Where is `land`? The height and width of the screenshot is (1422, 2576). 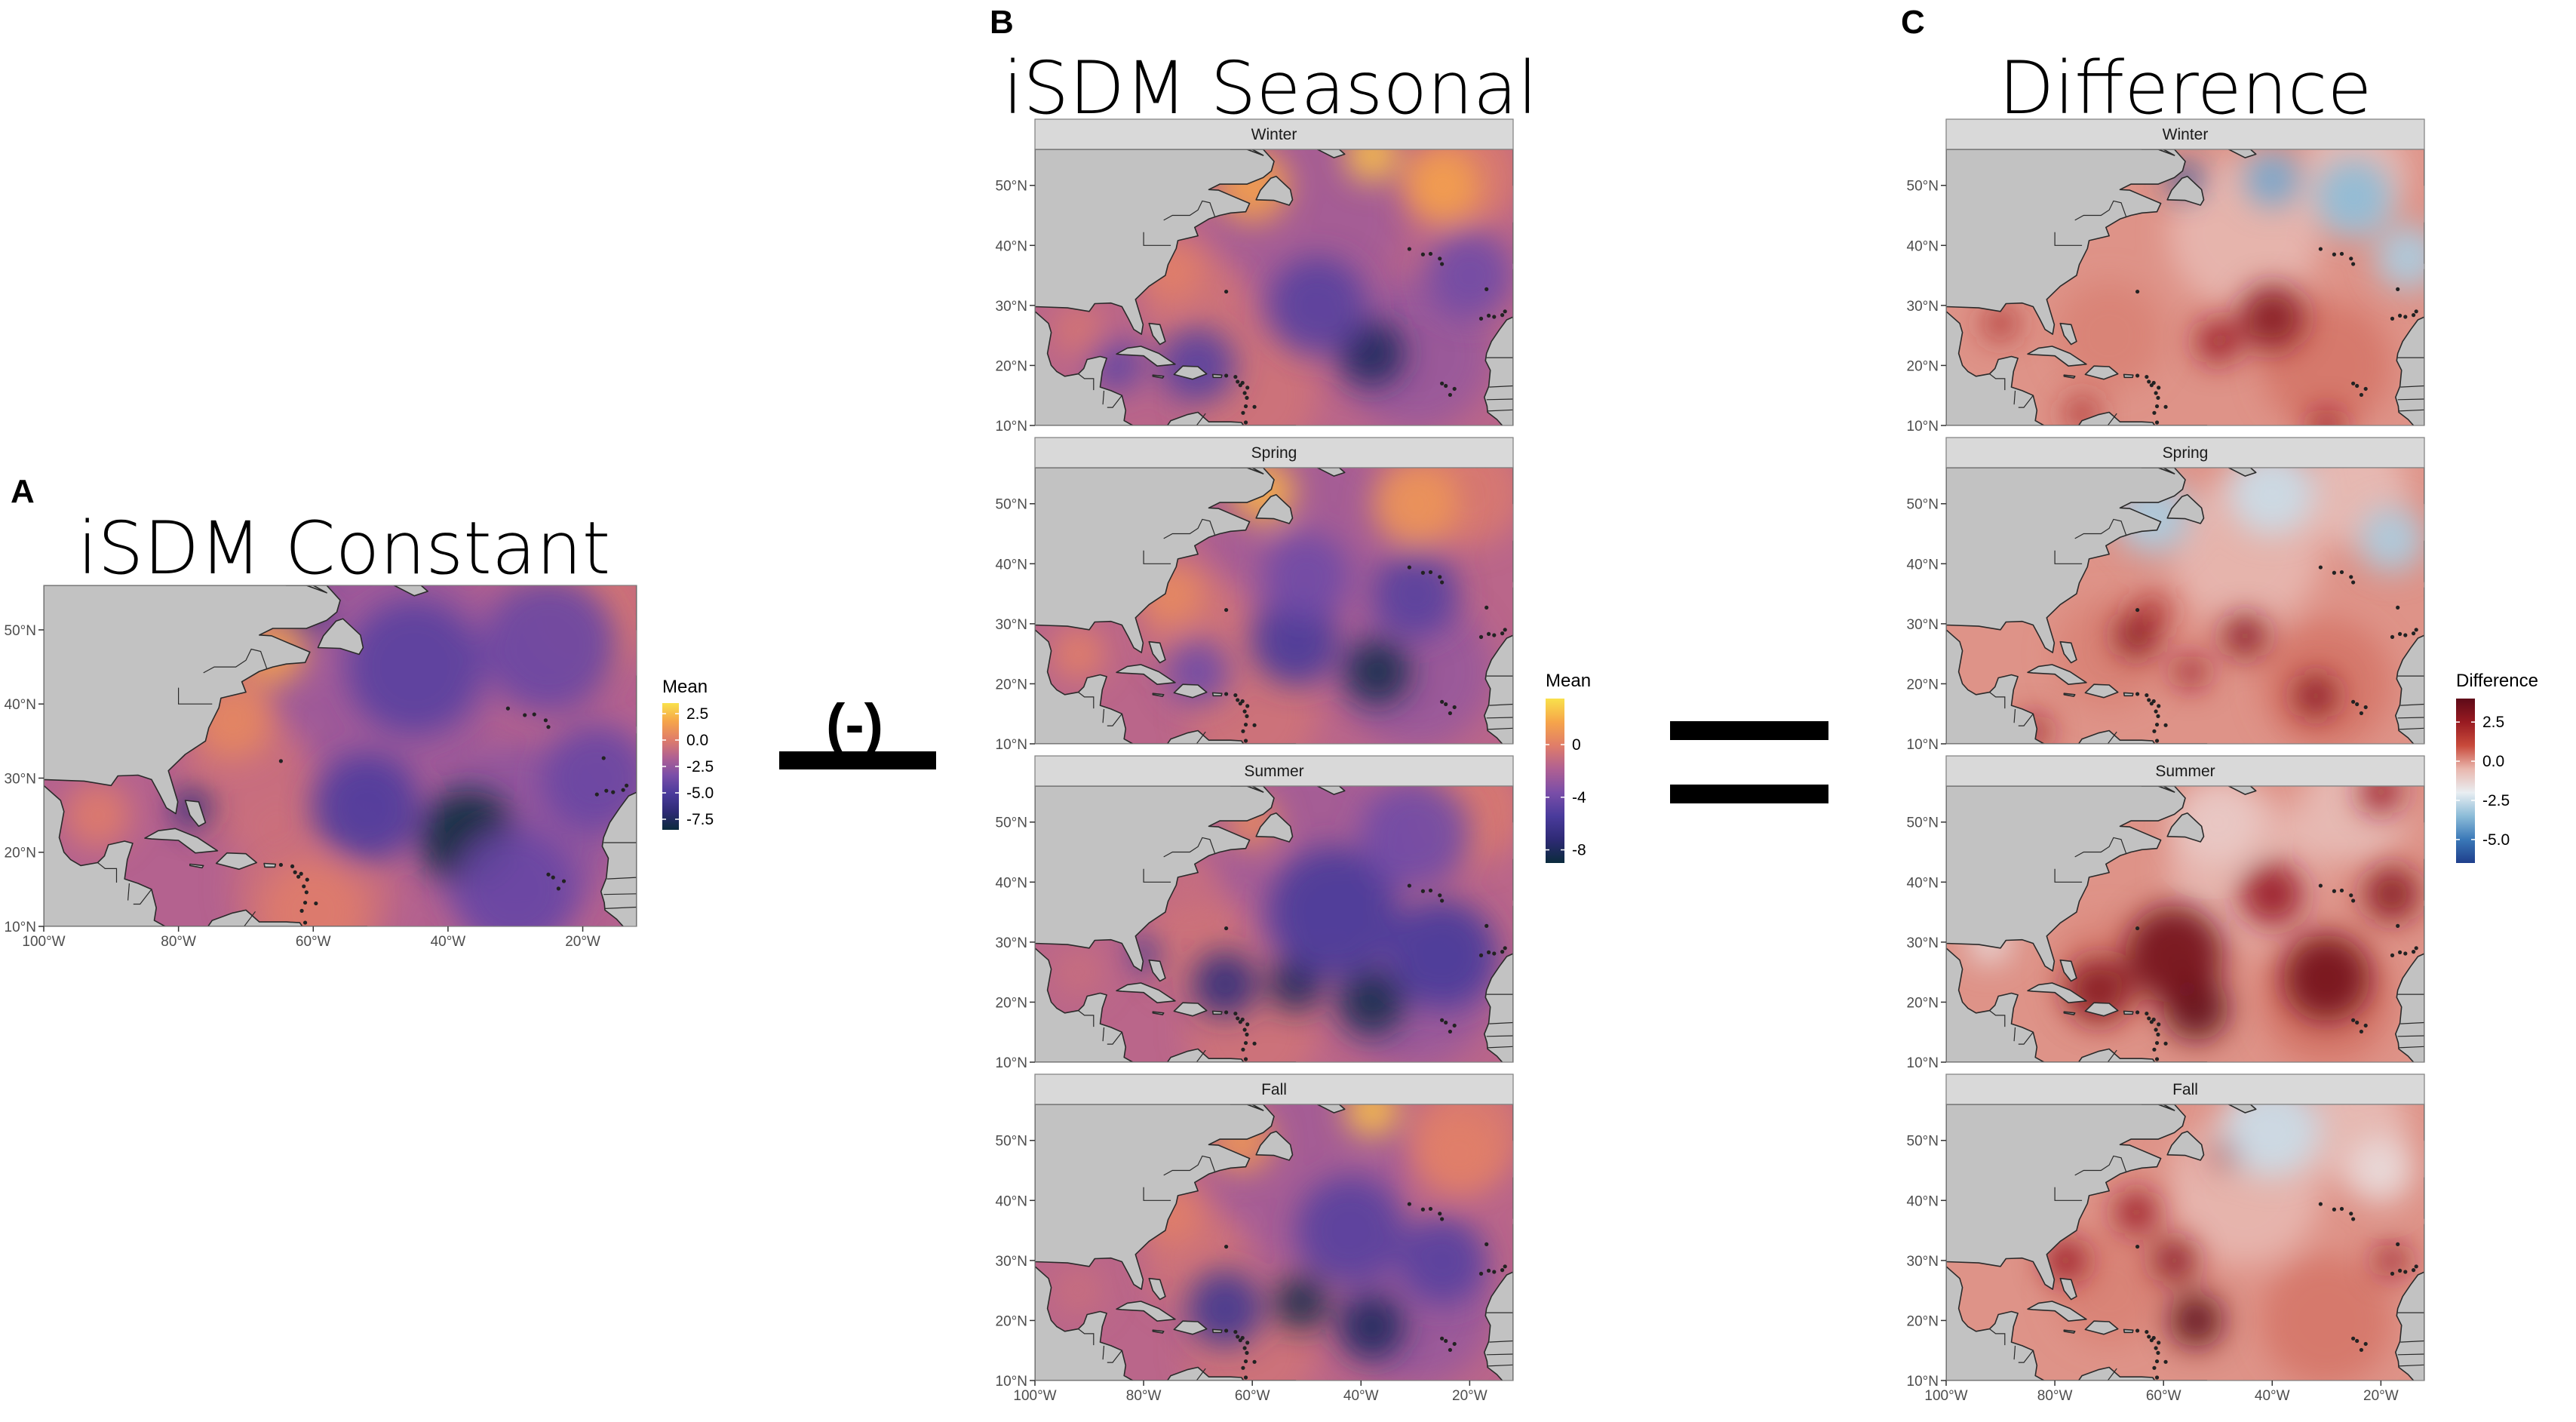
land is located at coordinates (1274, 1242).